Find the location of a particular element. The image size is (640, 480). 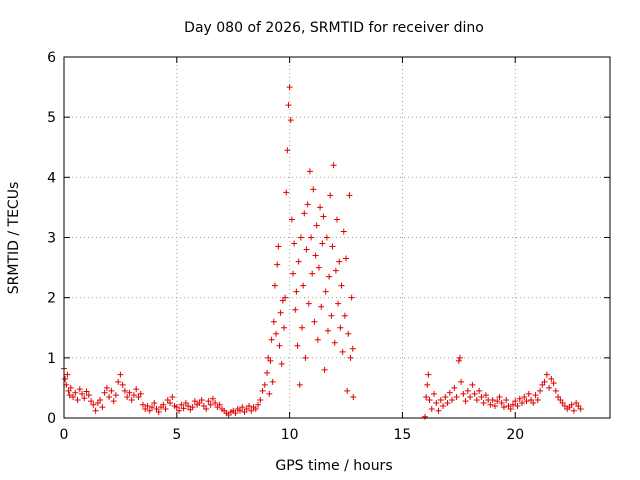

y-tick-label: 3 is located at coordinates (51, 239).